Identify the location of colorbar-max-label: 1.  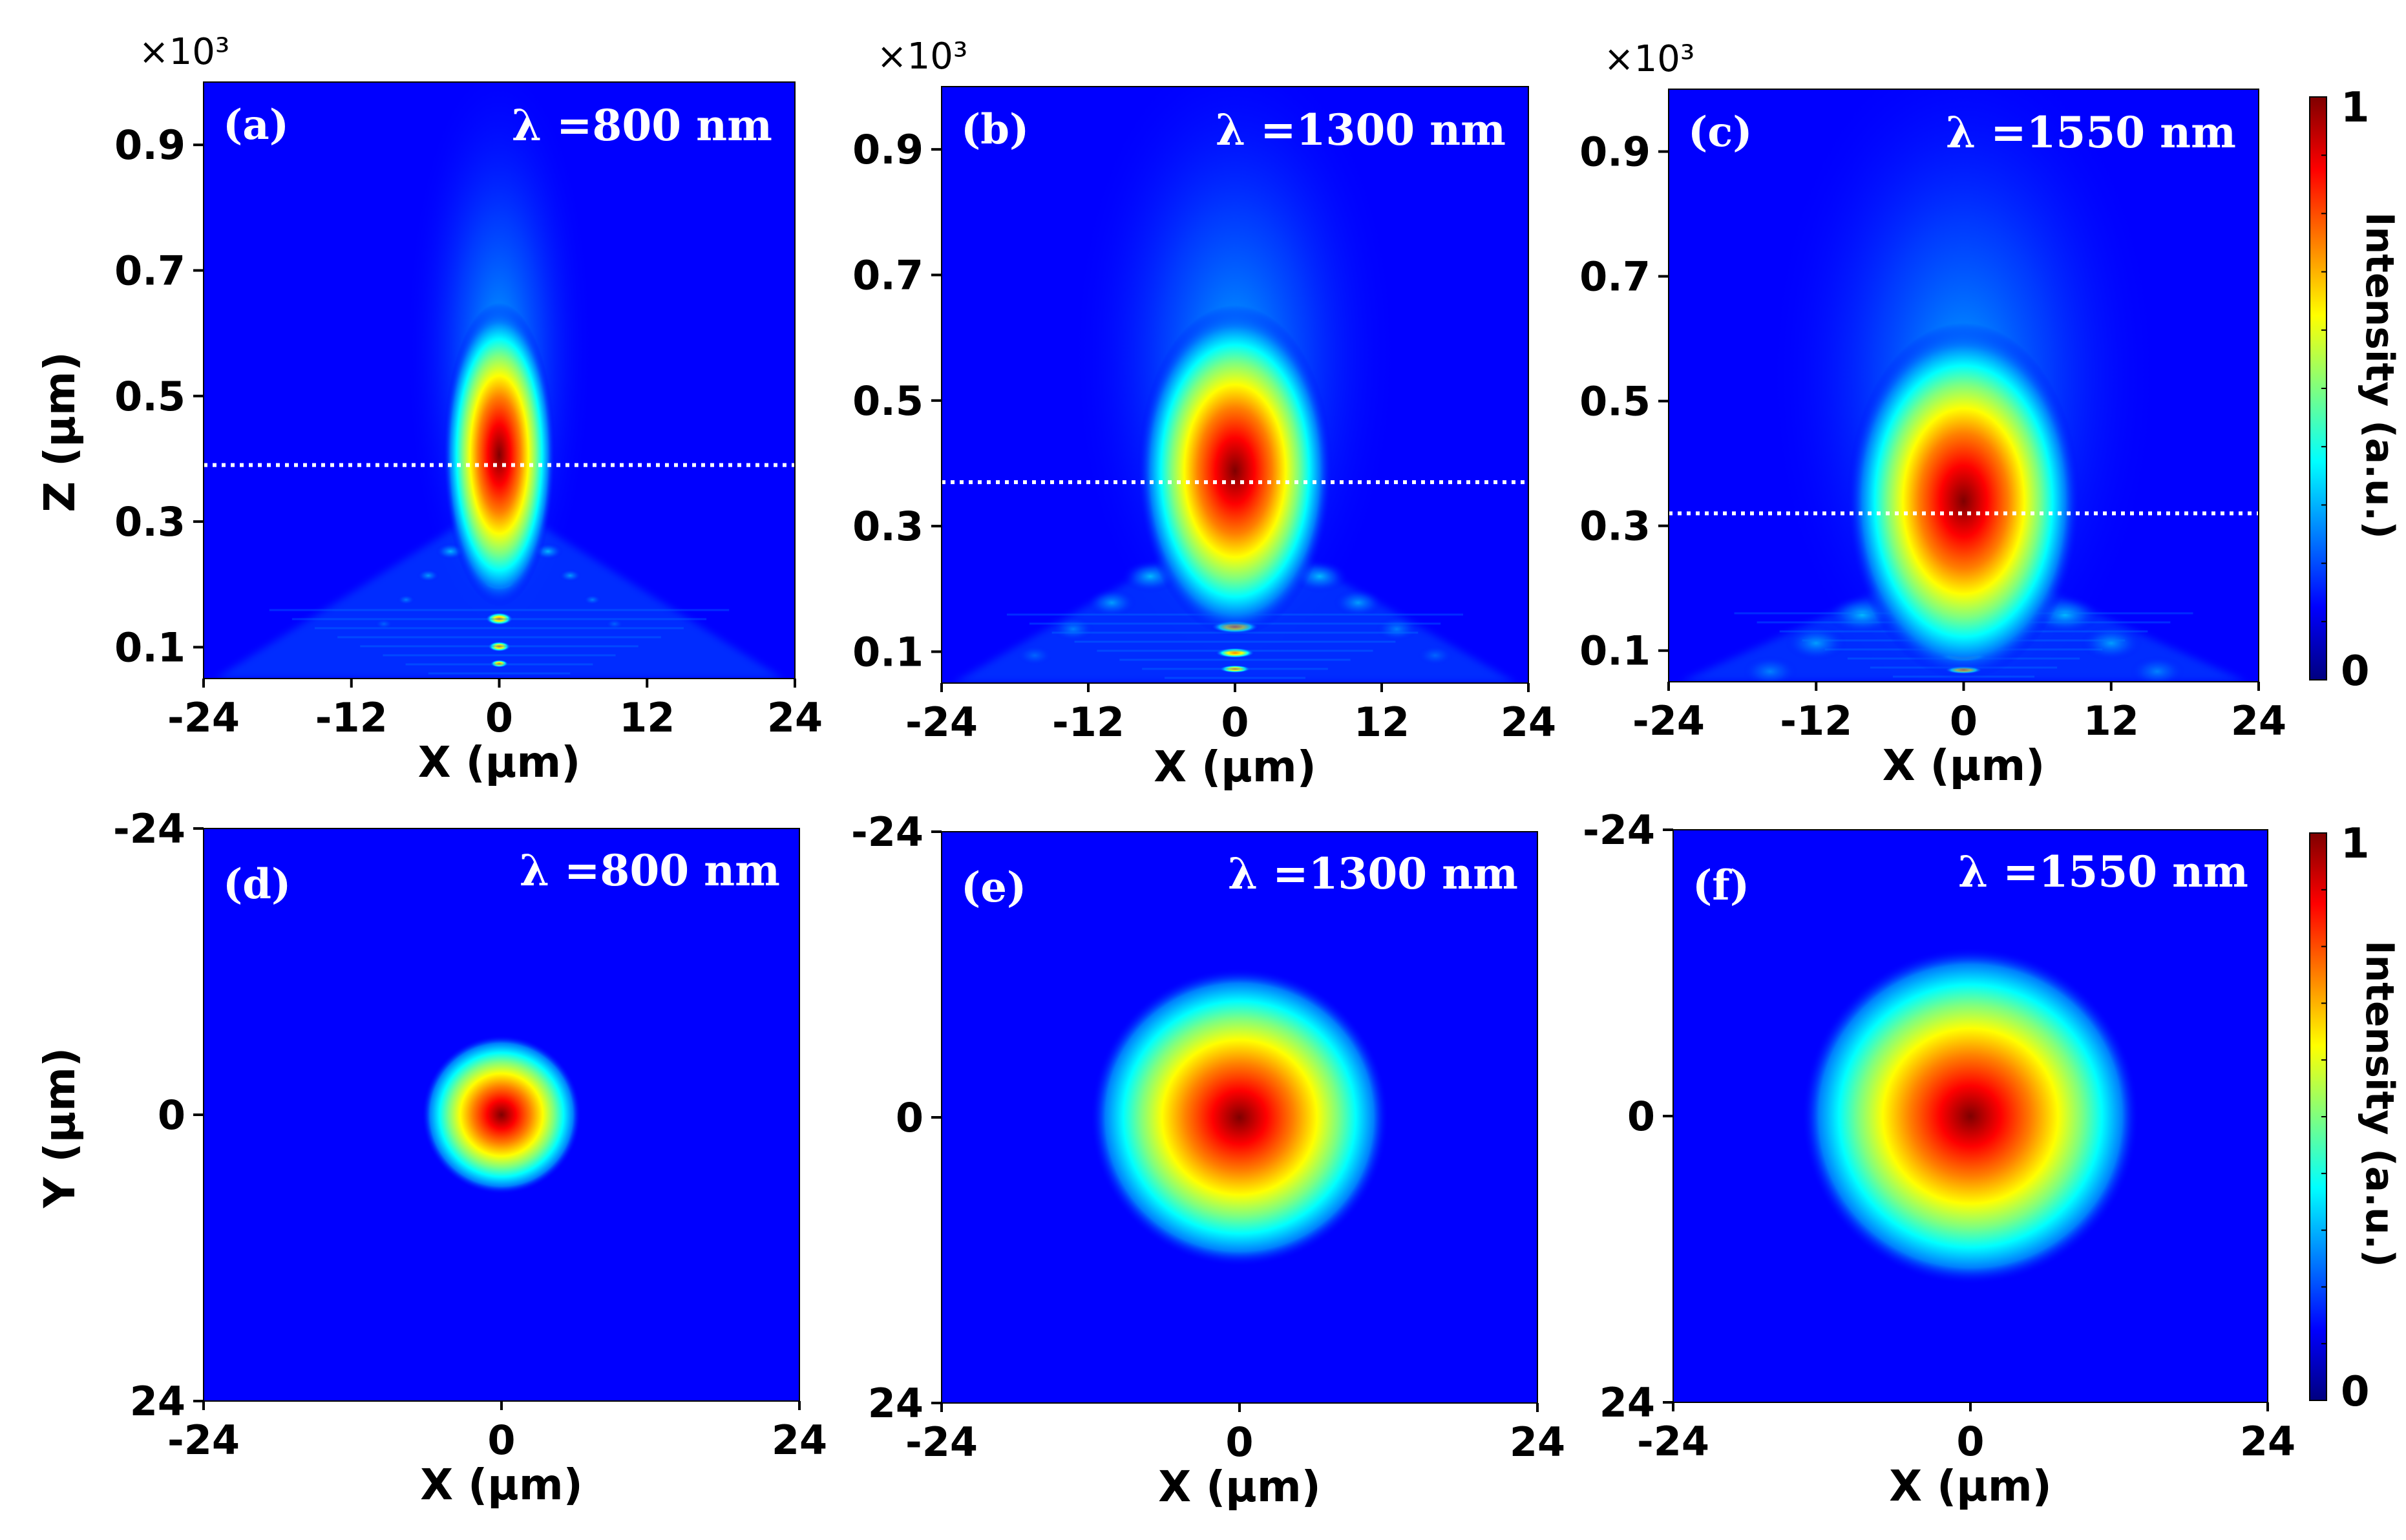
(2355, 108).